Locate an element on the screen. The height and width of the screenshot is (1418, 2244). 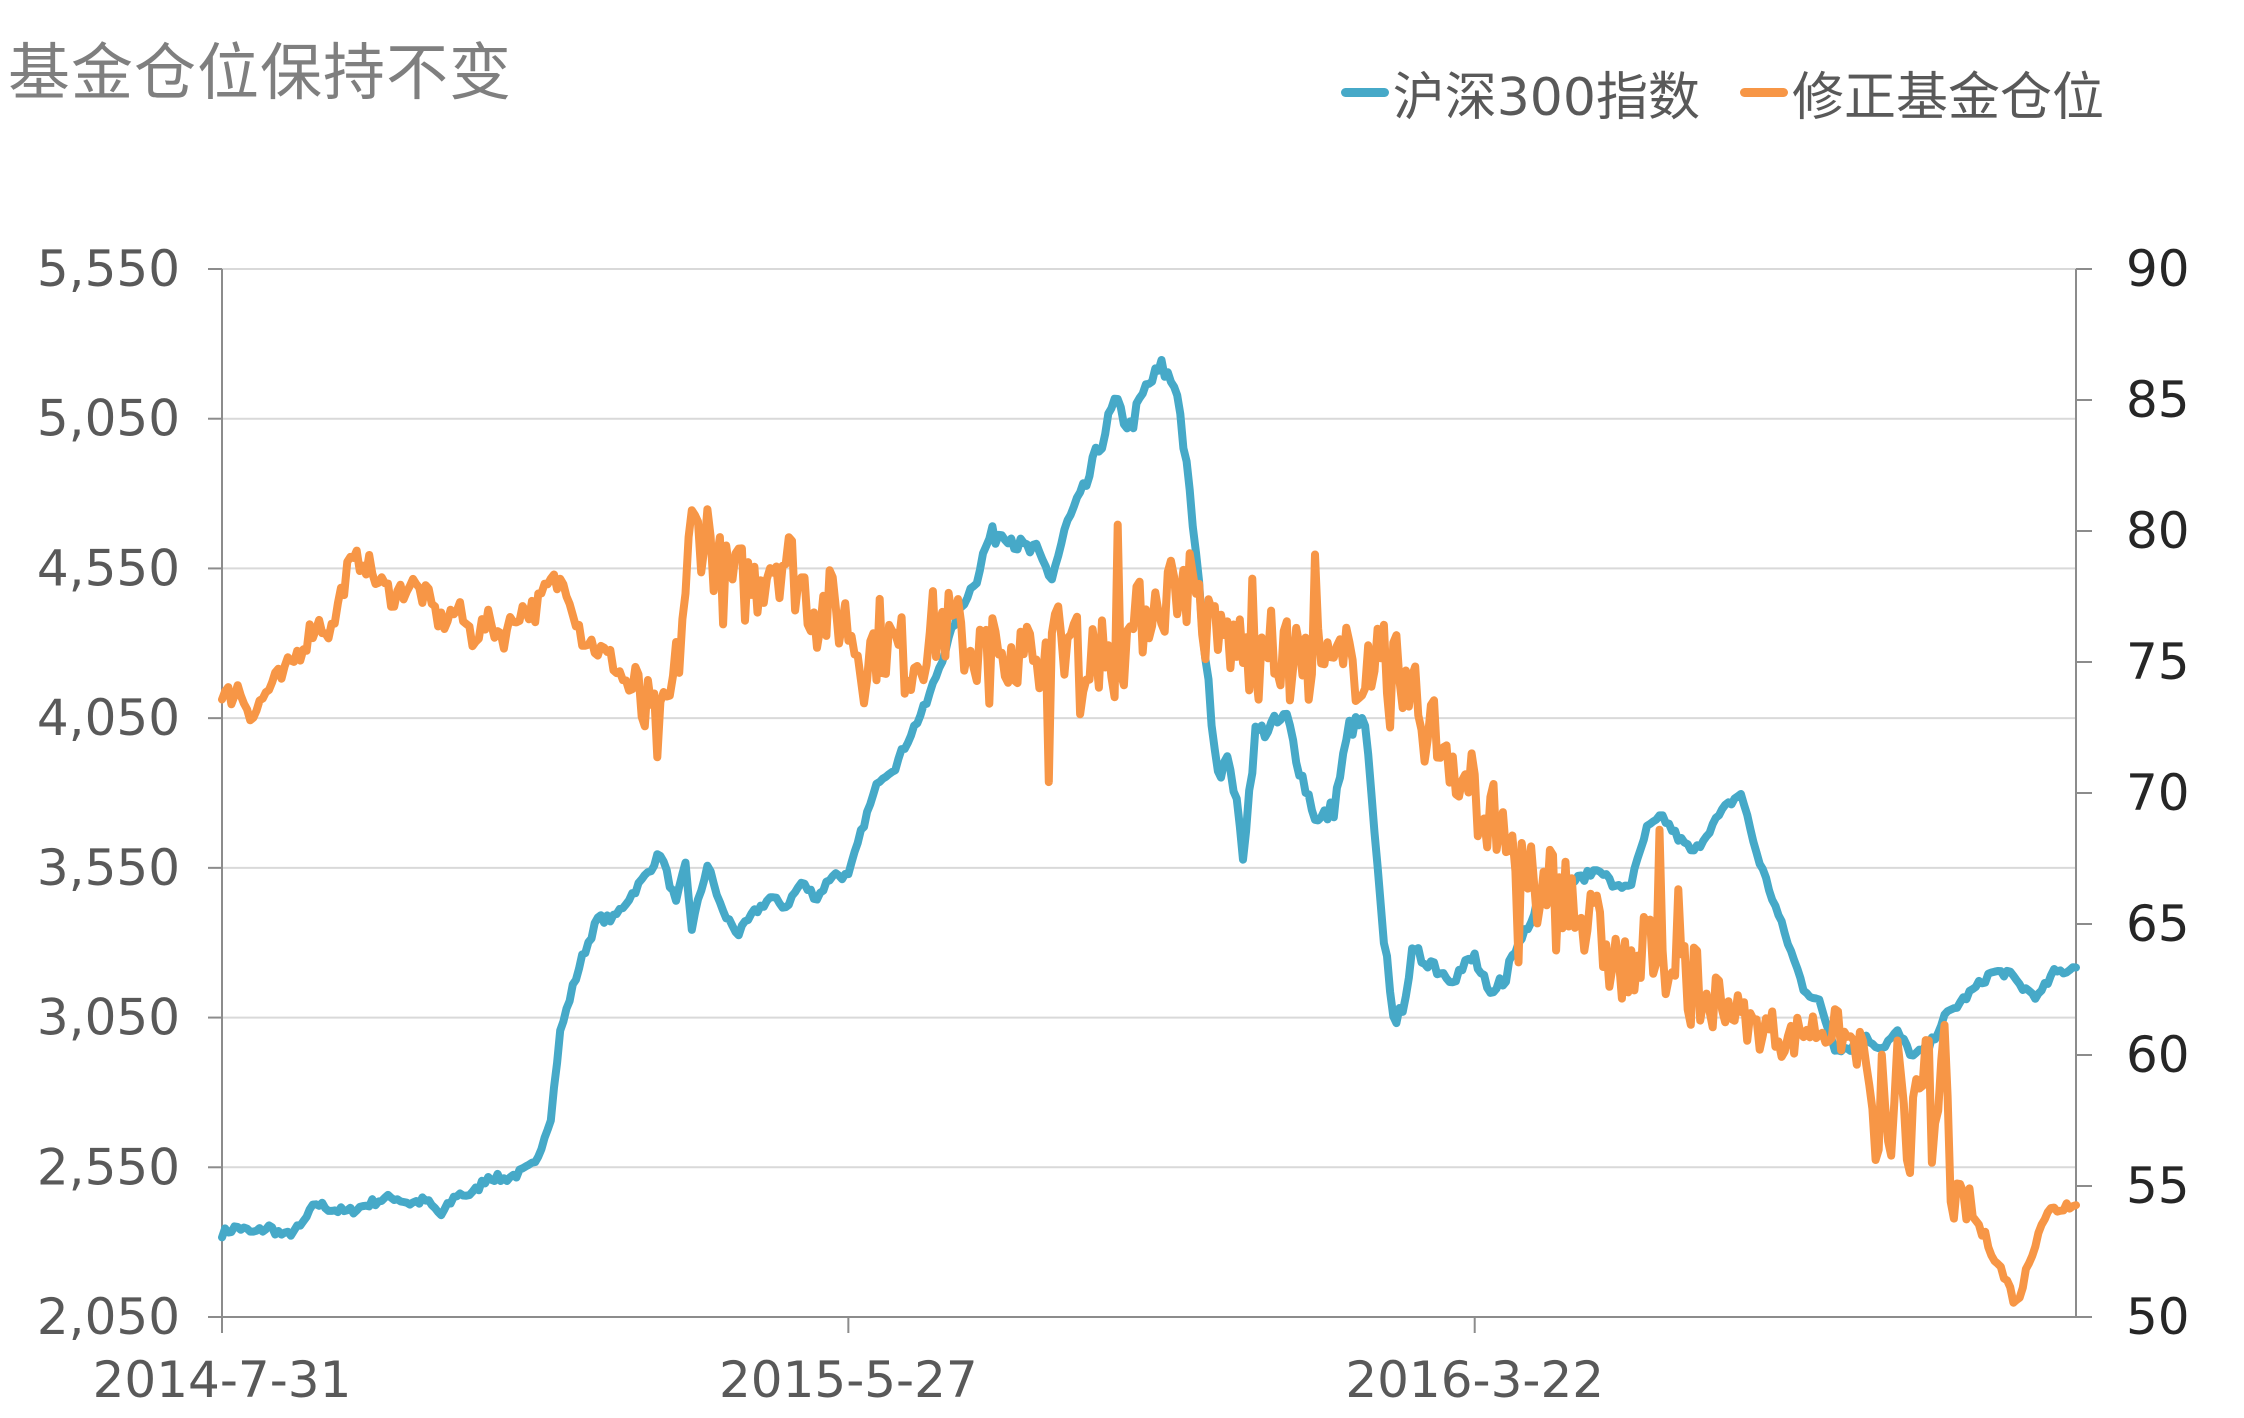
left-tick-label: 5,050 is located at coordinates (108, 419).